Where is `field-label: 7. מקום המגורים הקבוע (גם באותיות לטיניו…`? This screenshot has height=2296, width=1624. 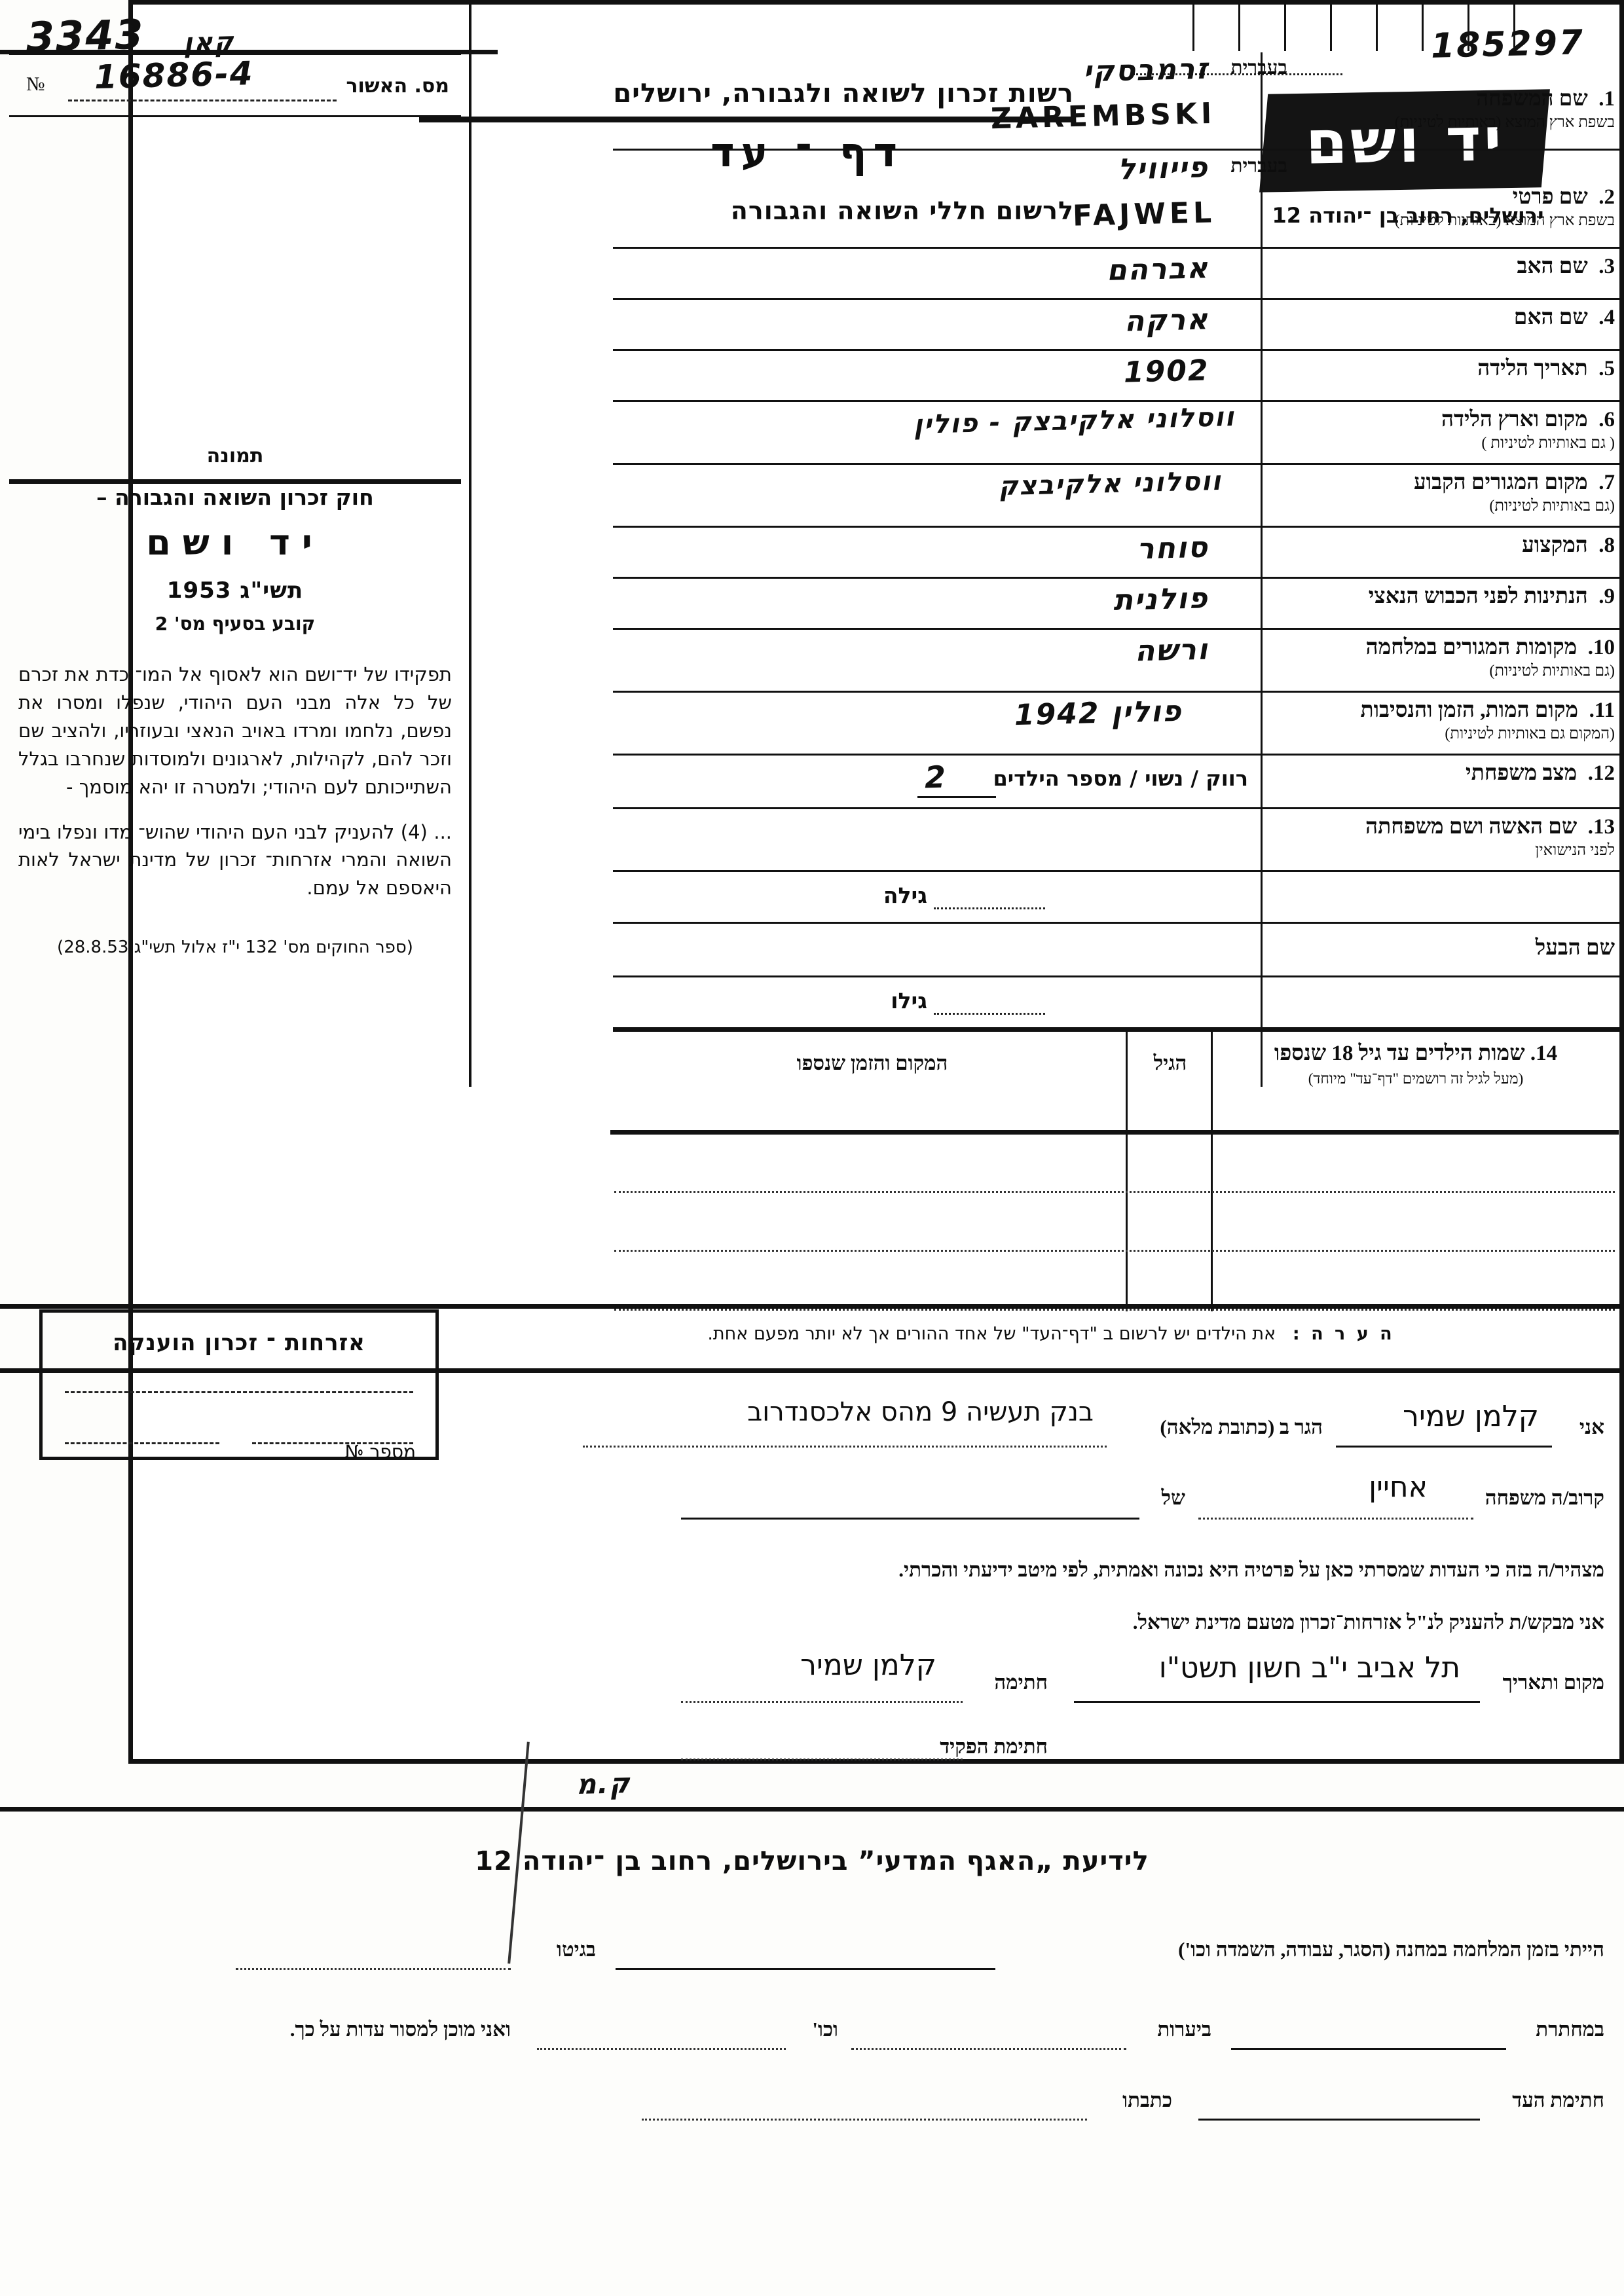
field-label: 7. מקום המגורים הקבוע (גם באותיות לטיניו… is located at coordinates (1444, 492).